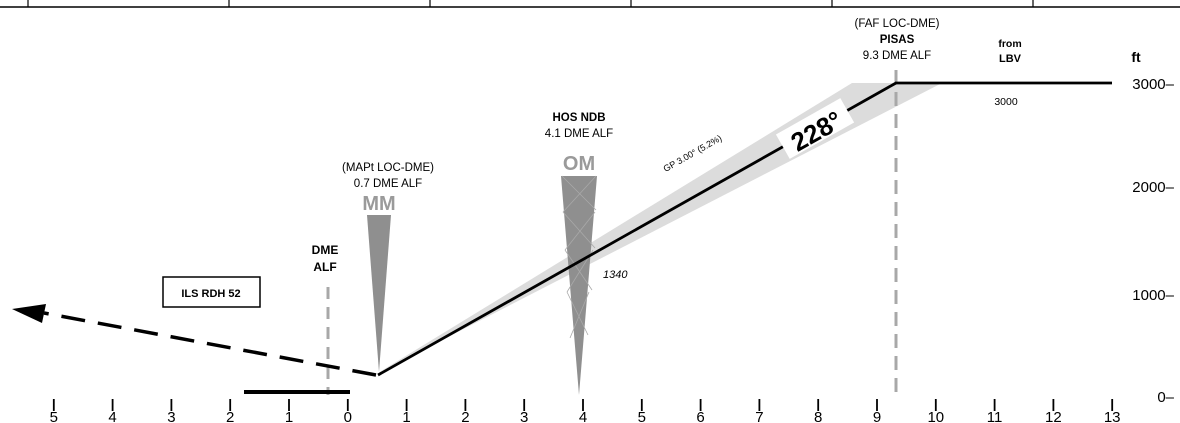  What do you see at coordinates (1009, 44) in the screenshot?
I see `from-label: from` at bounding box center [1009, 44].